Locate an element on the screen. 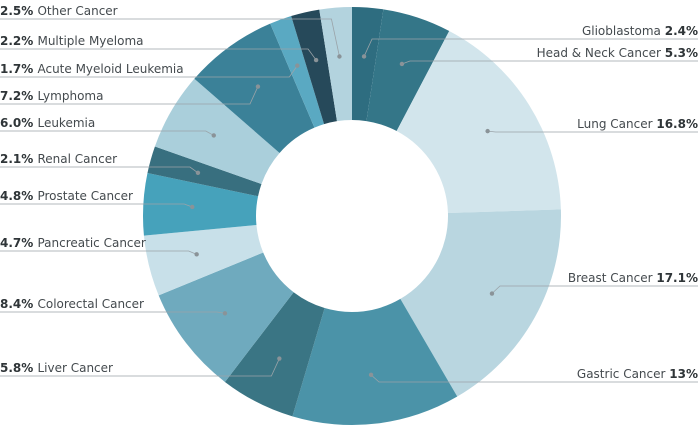 This screenshot has width=698, height=437. slice-other-cancer is located at coordinates (335, 64).